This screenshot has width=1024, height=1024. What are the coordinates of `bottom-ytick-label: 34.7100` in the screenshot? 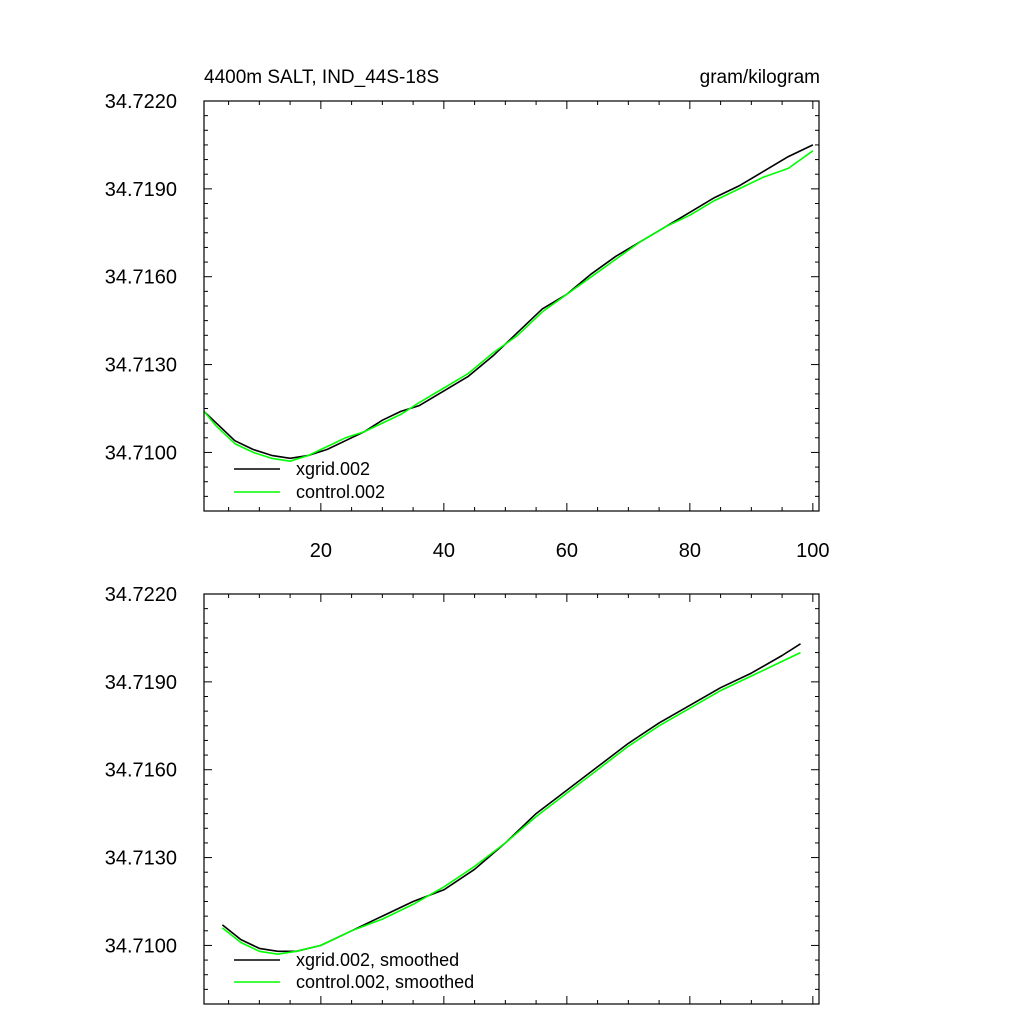 It's located at (141, 946).